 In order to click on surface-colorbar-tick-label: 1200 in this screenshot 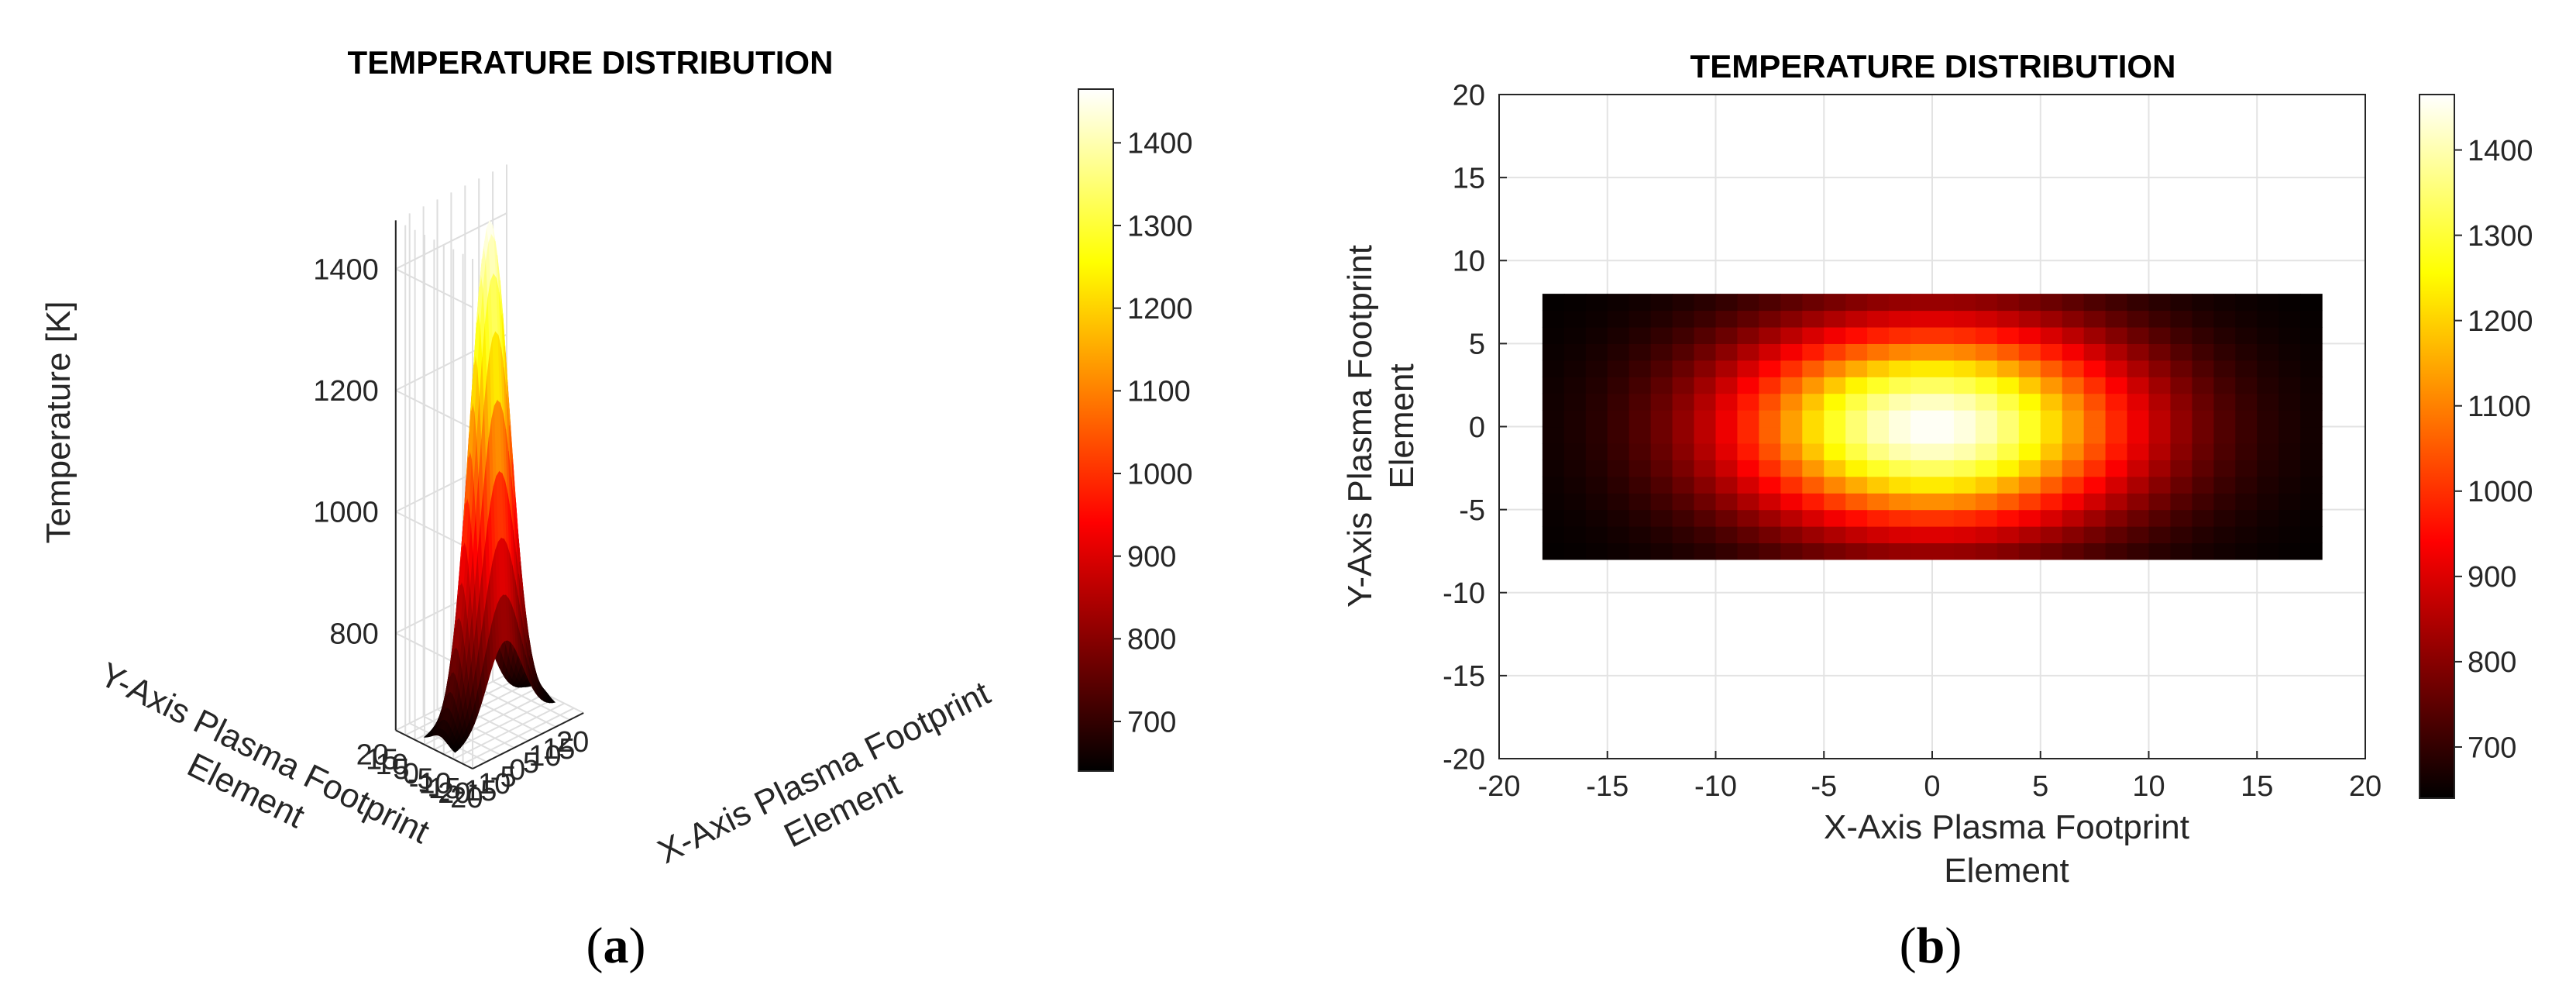, I will do `click(1160, 309)`.